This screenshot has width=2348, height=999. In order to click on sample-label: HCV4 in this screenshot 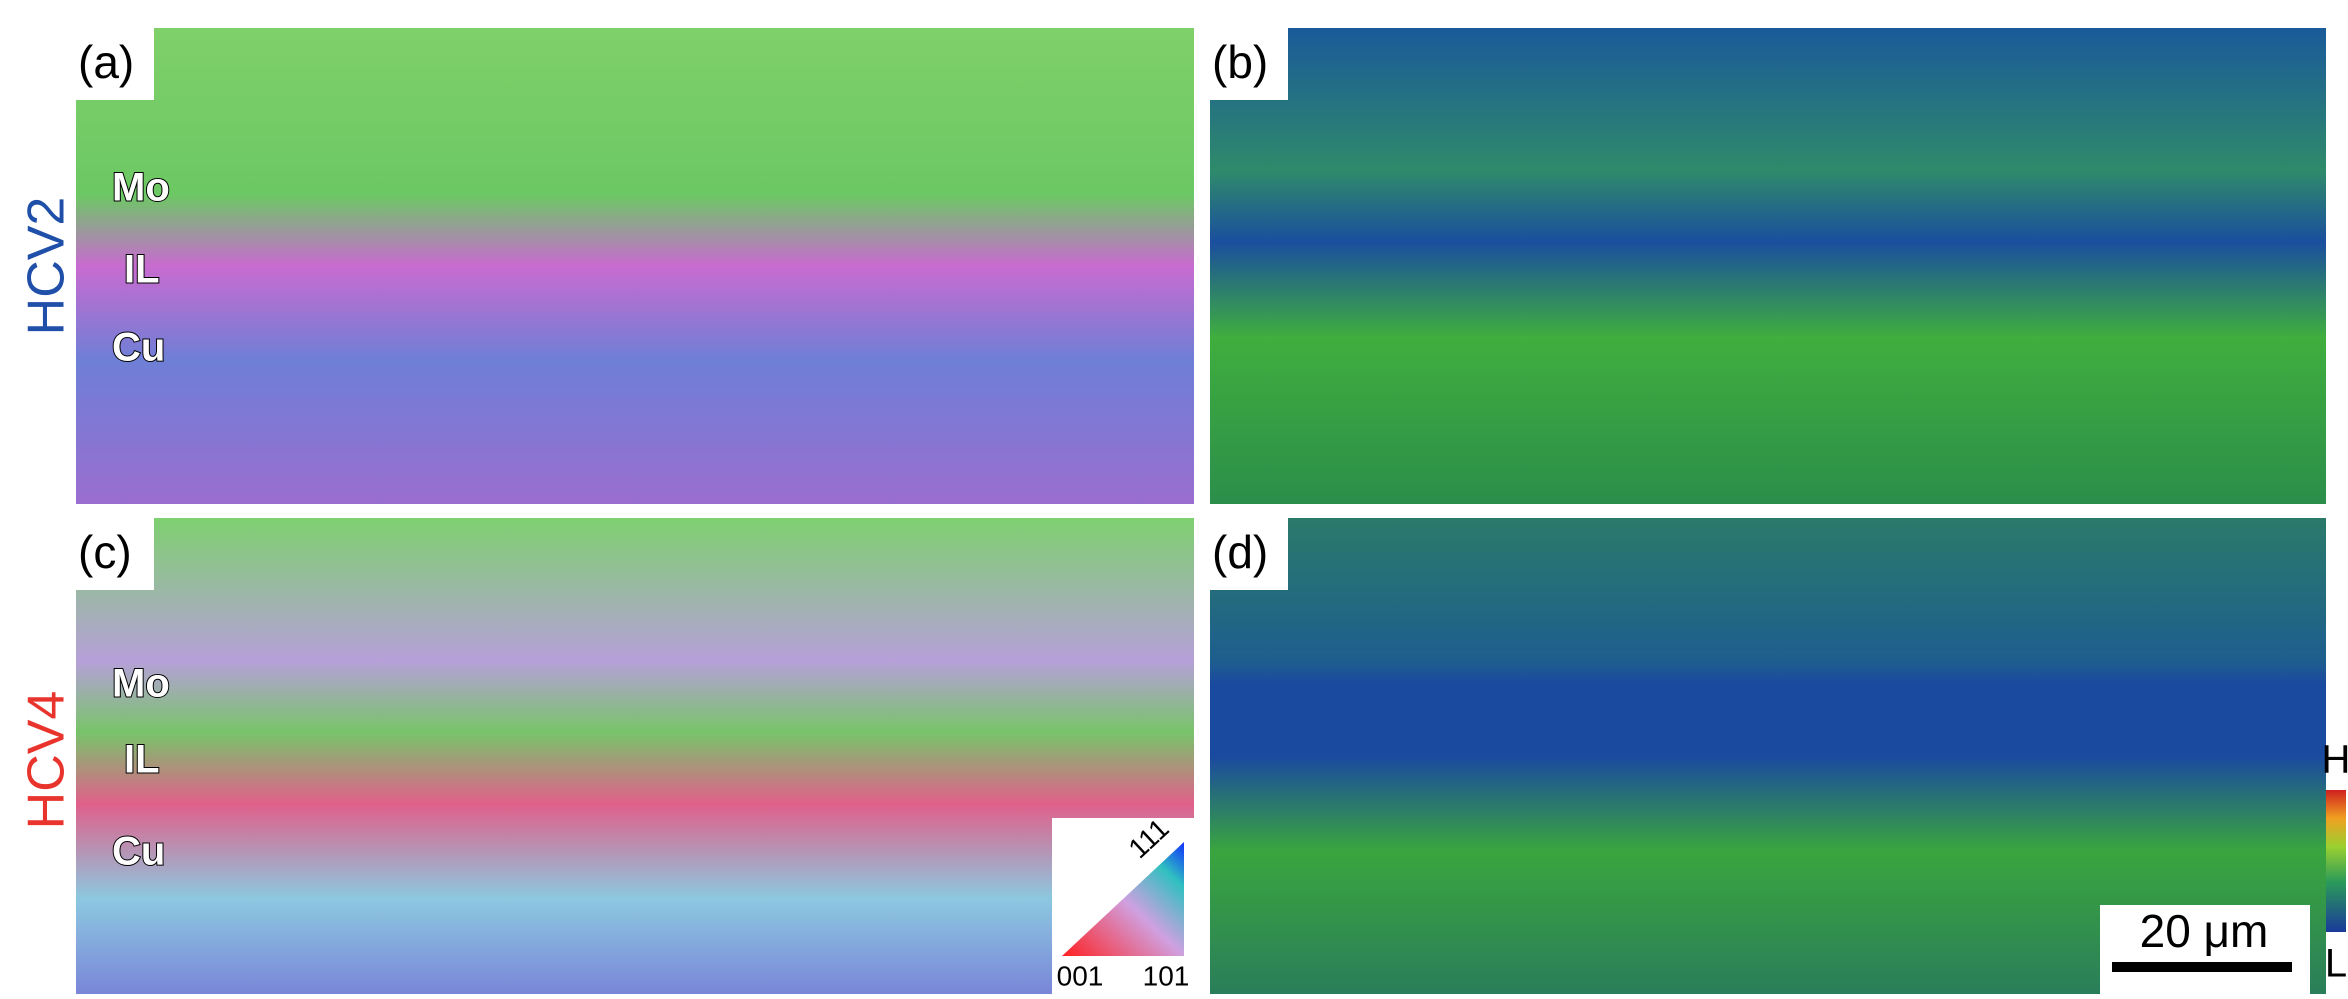, I will do `click(47, 760)`.